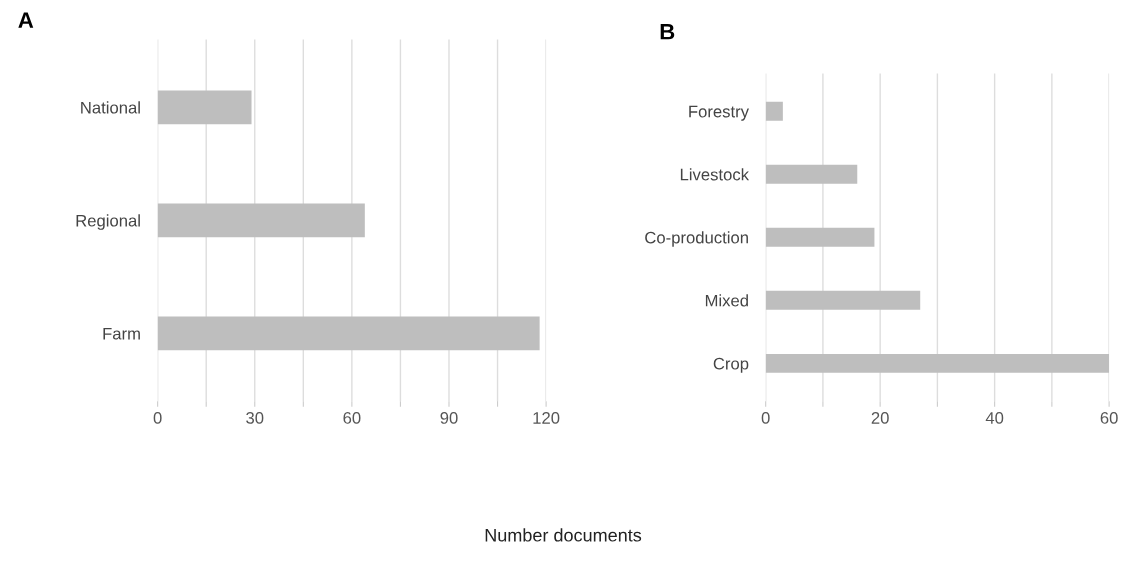 The height and width of the screenshot is (565, 1126). Describe the element at coordinates (726, 300) in the screenshot. I see `y-tick-label: Mixed` at that location.